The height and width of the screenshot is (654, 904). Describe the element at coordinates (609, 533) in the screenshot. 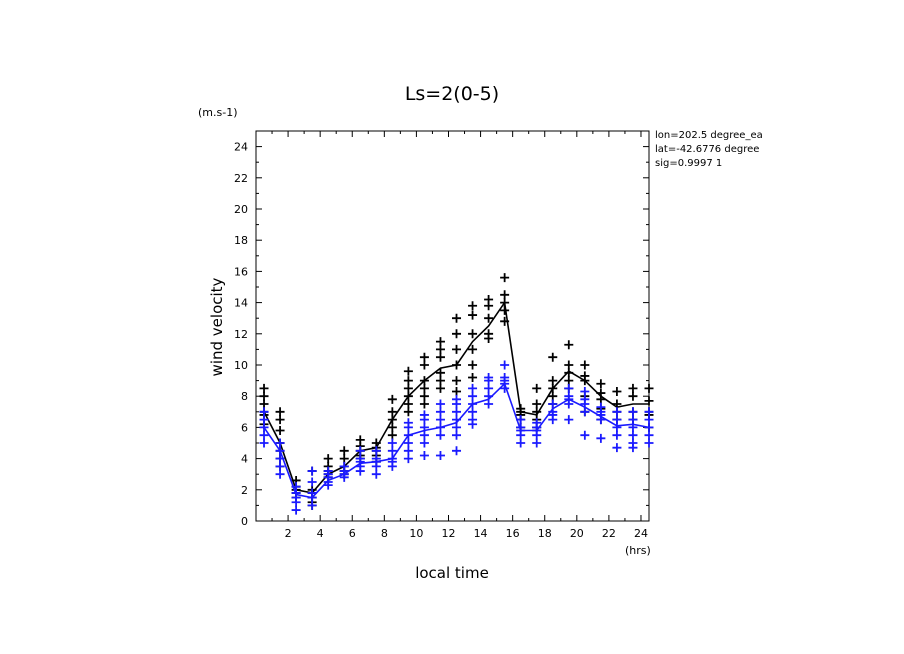

I see `x-tick-label: 22` at that location.